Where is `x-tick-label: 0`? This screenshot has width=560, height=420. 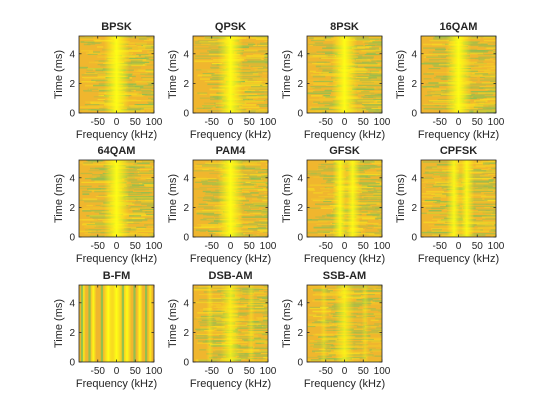
x-tick-label: 0 is located at coordinates (117, 246).